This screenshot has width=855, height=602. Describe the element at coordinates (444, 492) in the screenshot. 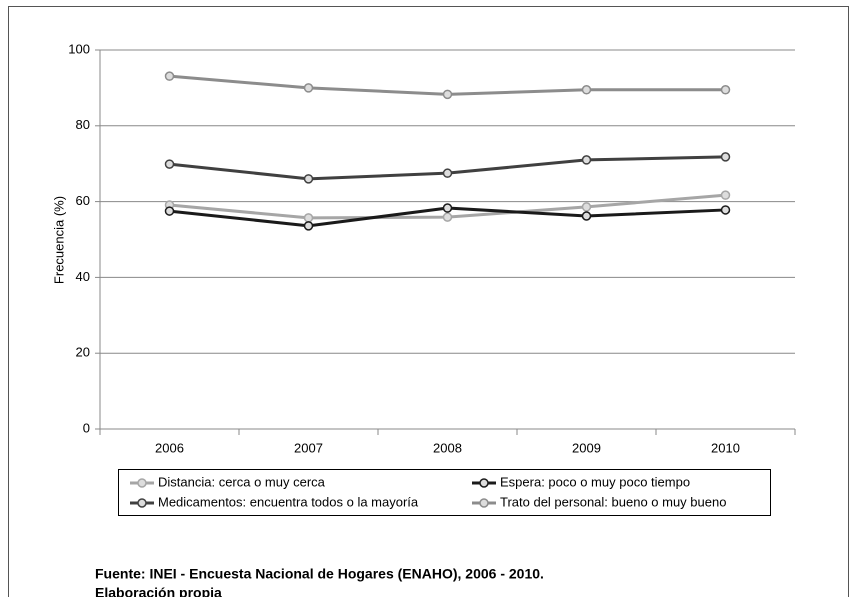

I see `legend-box` at that location.